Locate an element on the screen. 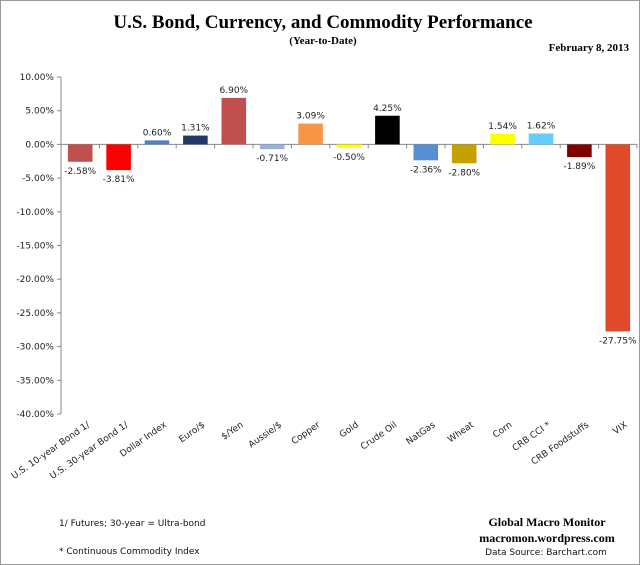 The image size is (640, 565). data-label: -2.36% is located at coordinates (426, 170).